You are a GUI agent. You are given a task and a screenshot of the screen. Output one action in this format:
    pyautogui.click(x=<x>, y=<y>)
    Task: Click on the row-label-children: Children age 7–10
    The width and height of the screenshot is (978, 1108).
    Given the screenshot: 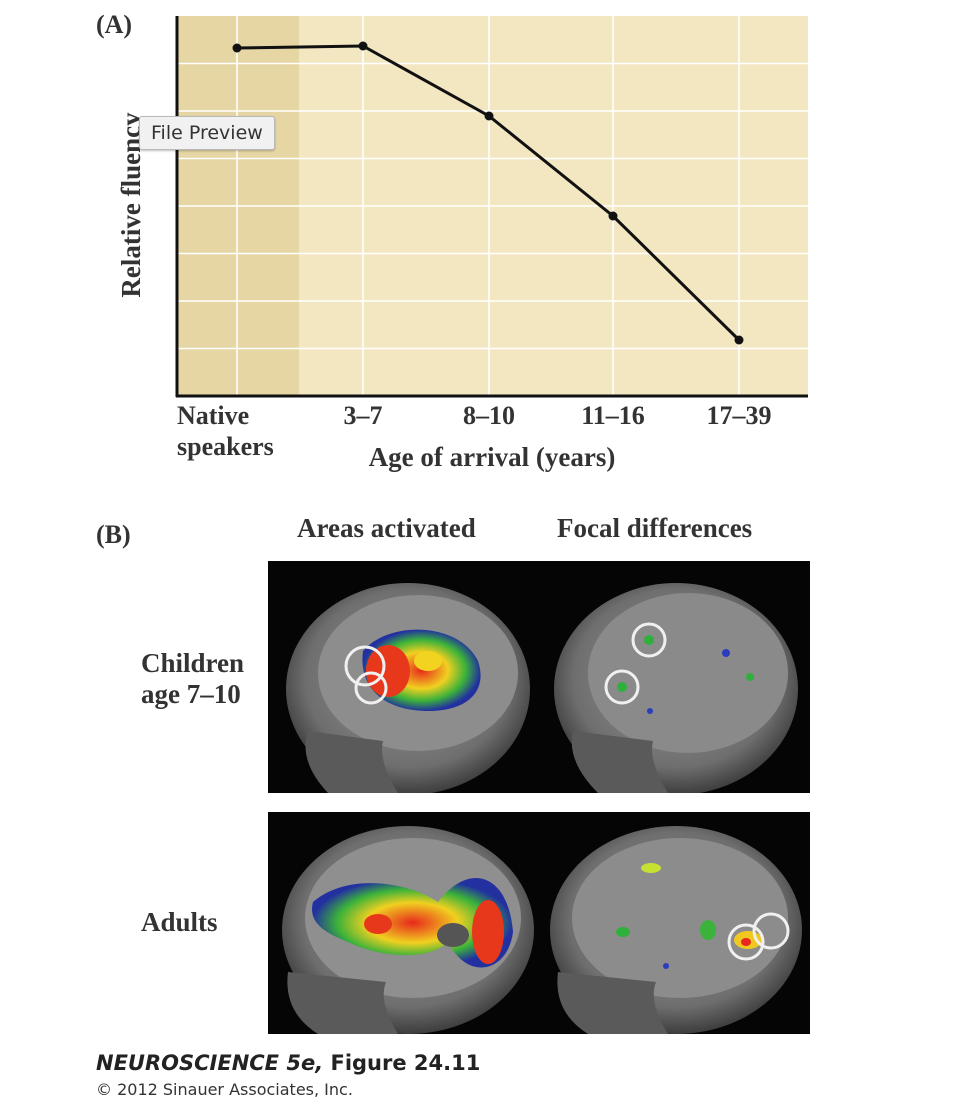 What is the action you would take?
    pyautogui.click(x=192, y=679)
    